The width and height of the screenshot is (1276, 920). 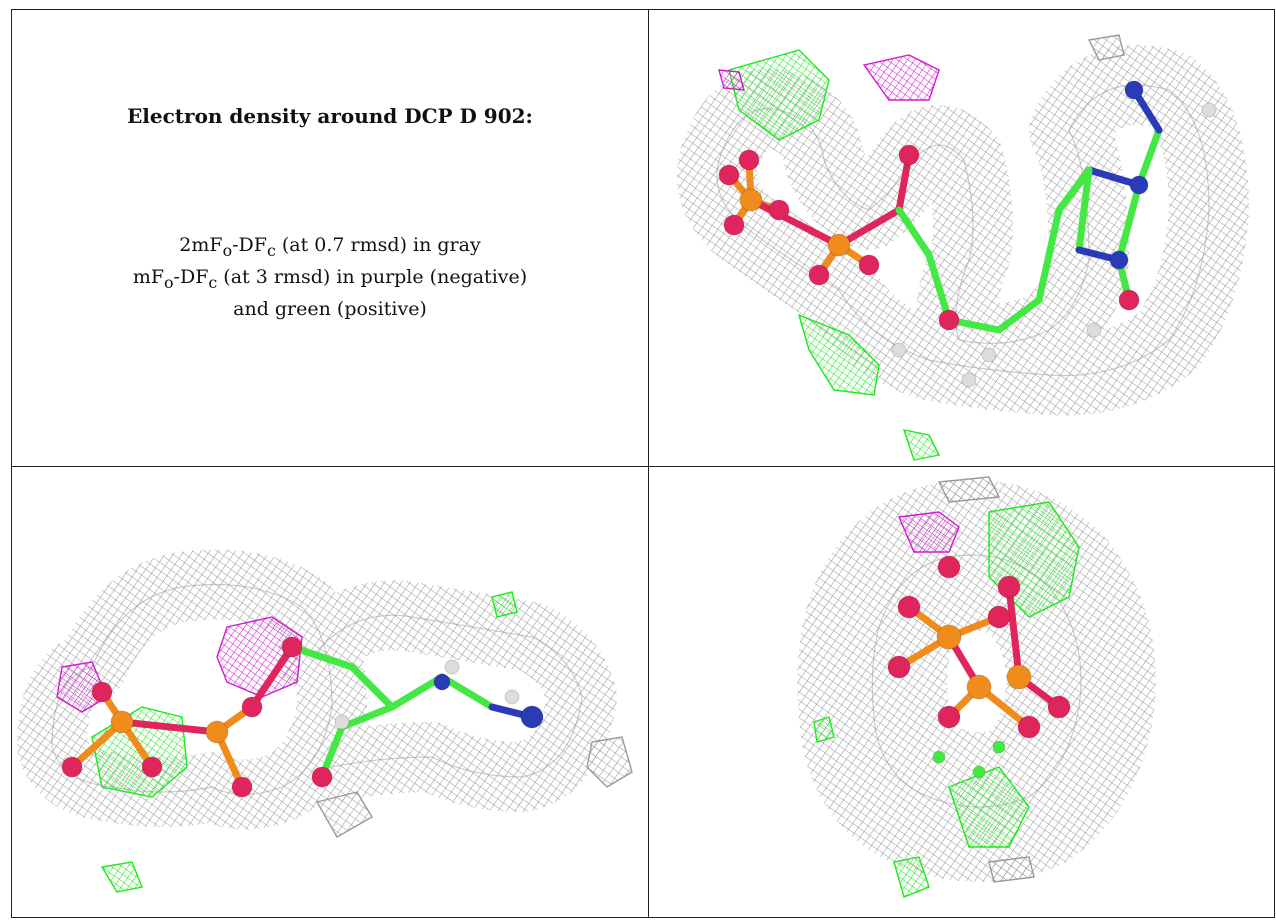 I want to click on row-divider, so click(x=643, y=466).